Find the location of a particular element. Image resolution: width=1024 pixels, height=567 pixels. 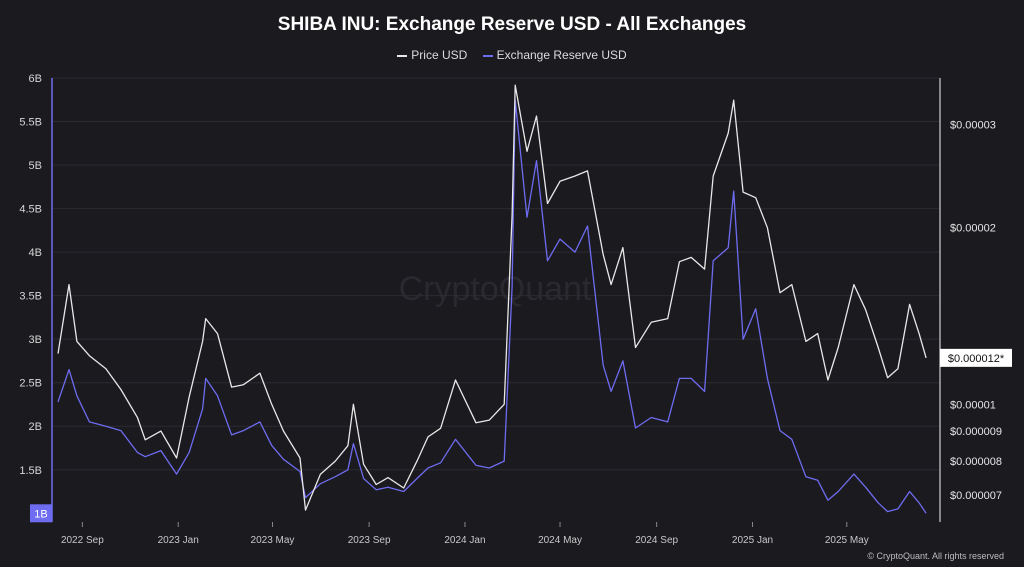

left-tick-label: 4B is located at coordinates (35, 253).